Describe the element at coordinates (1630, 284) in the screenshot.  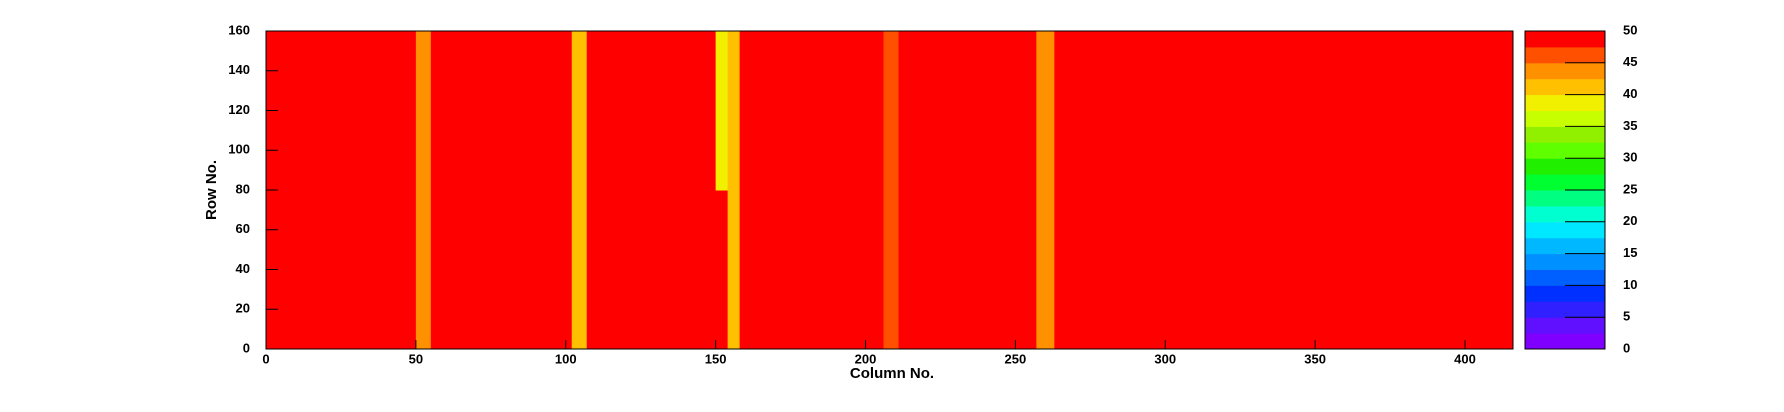
I see `colorbar-tick-label: 10` at that location.